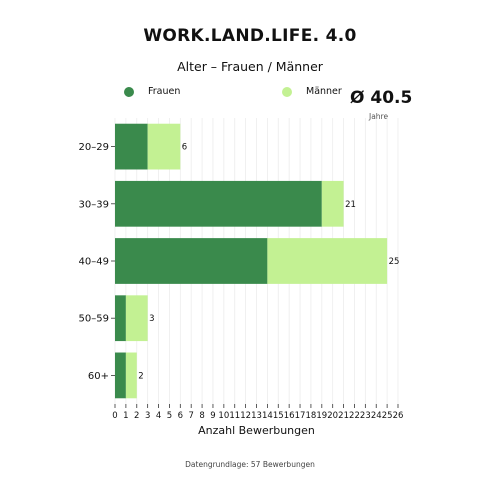  I want to click on chart-subtitle: Alter – Frauen / Männer, so click(250, 66).